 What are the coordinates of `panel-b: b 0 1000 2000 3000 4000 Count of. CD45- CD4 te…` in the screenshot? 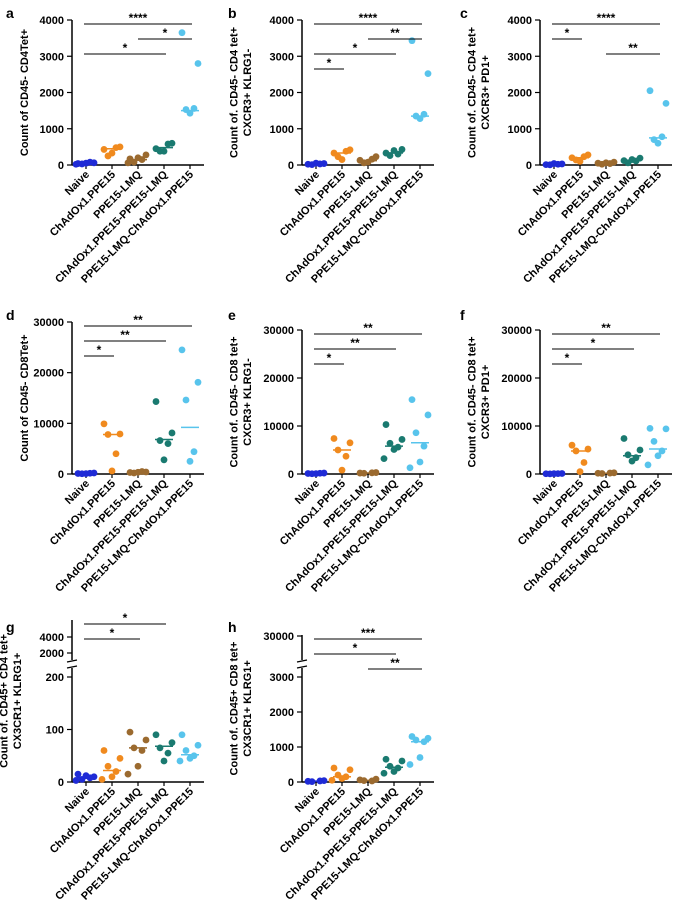 It's located at (331, 145).